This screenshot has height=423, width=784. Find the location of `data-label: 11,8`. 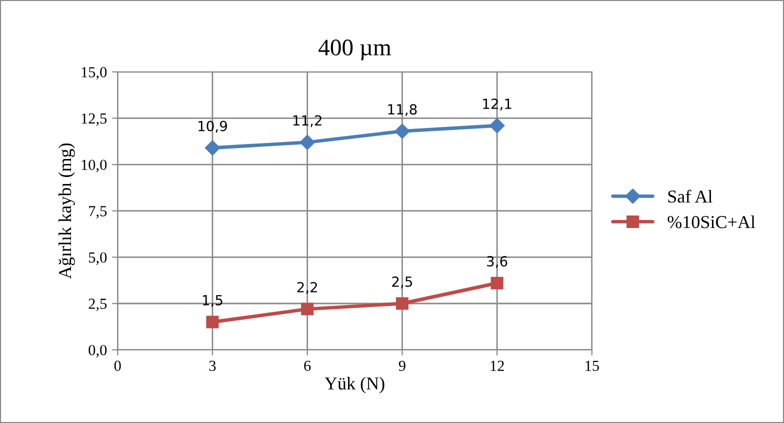

data-label: 11,8 is located at coordinates (402, 110).